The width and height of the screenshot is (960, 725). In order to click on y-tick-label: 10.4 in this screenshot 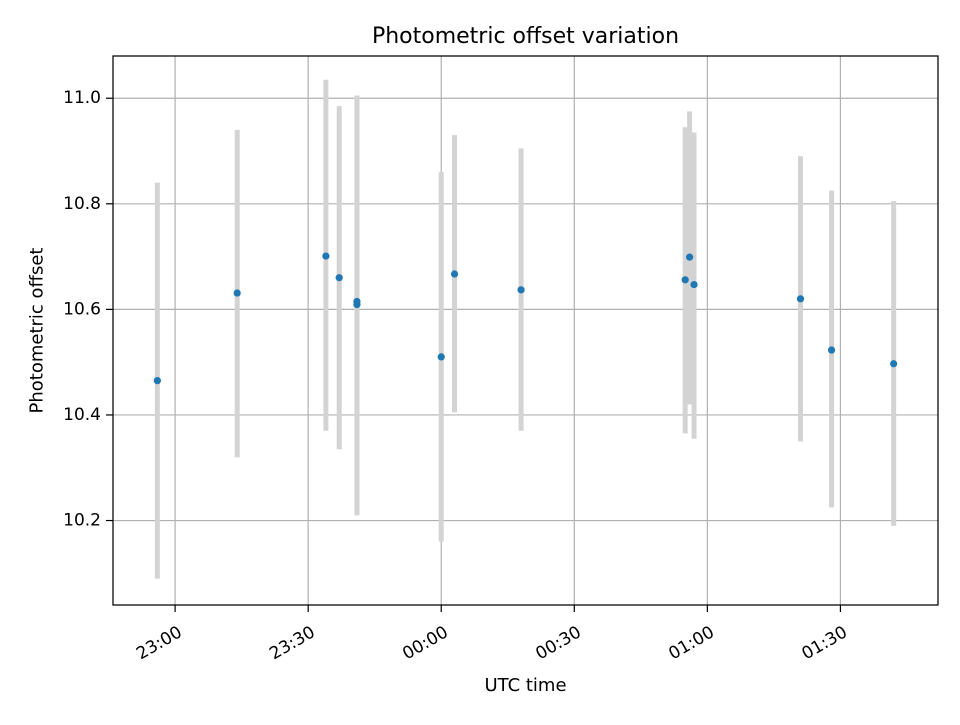, I will do `click(82, 415)`.